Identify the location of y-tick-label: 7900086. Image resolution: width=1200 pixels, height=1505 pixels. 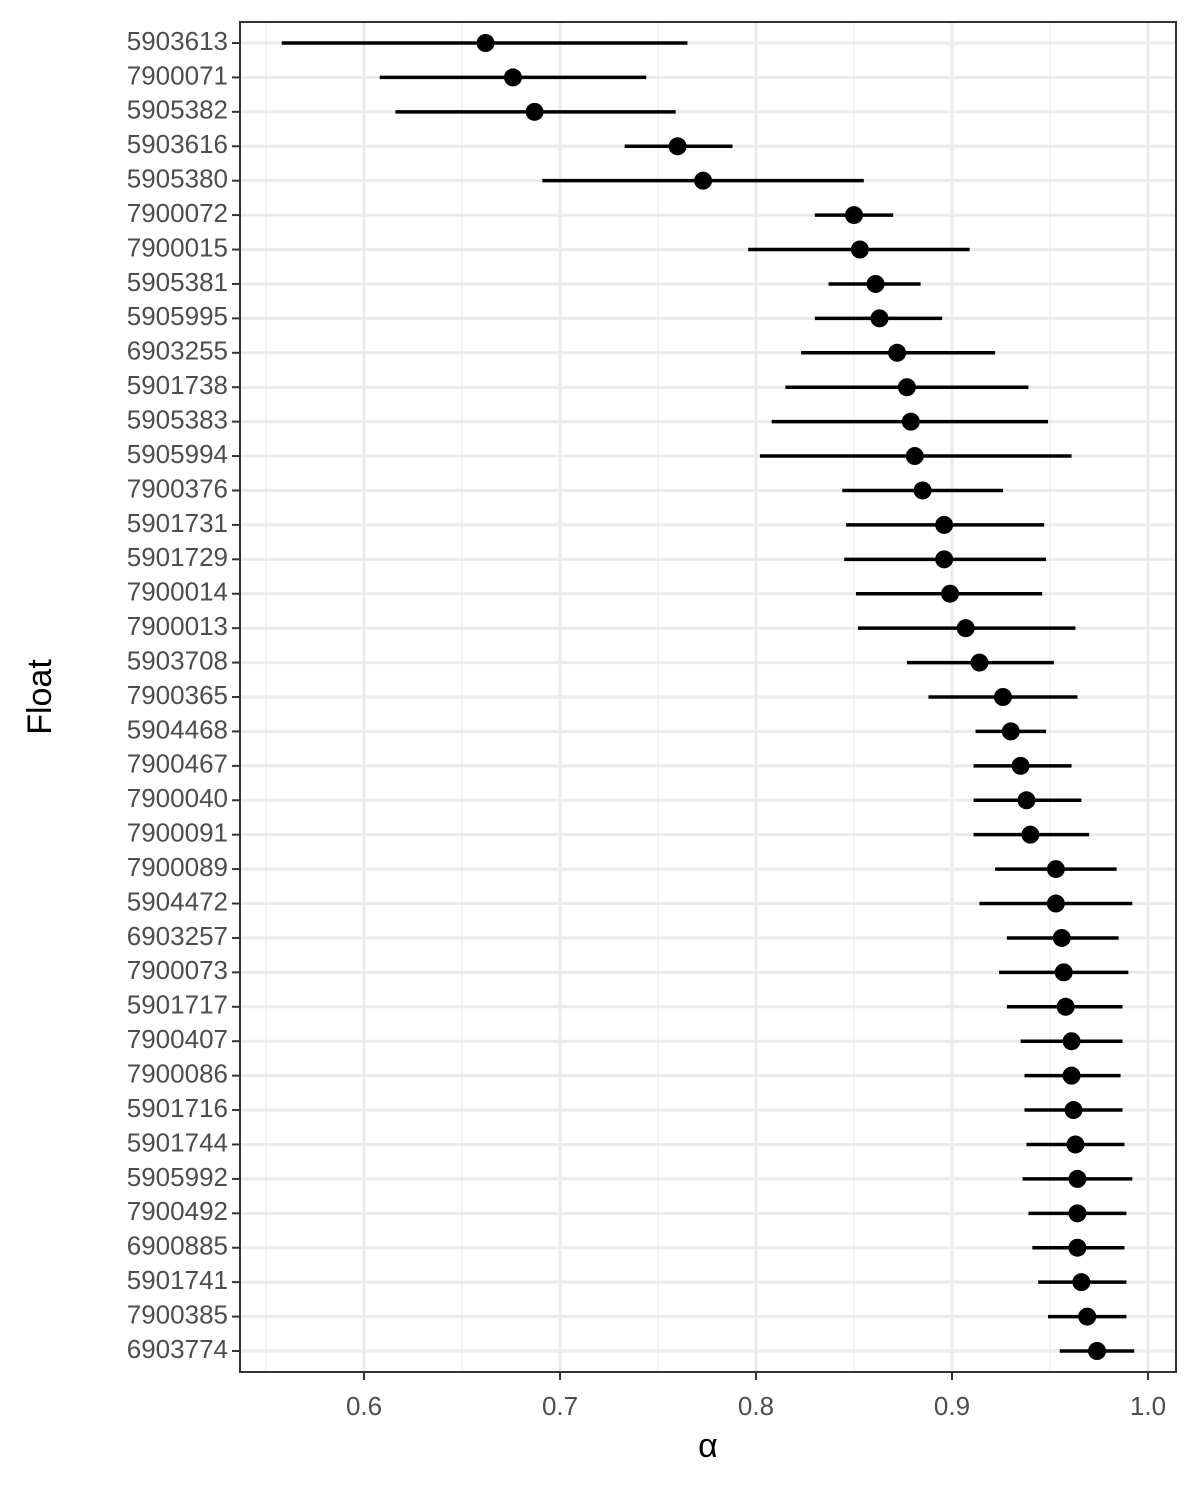
(177, 1074).